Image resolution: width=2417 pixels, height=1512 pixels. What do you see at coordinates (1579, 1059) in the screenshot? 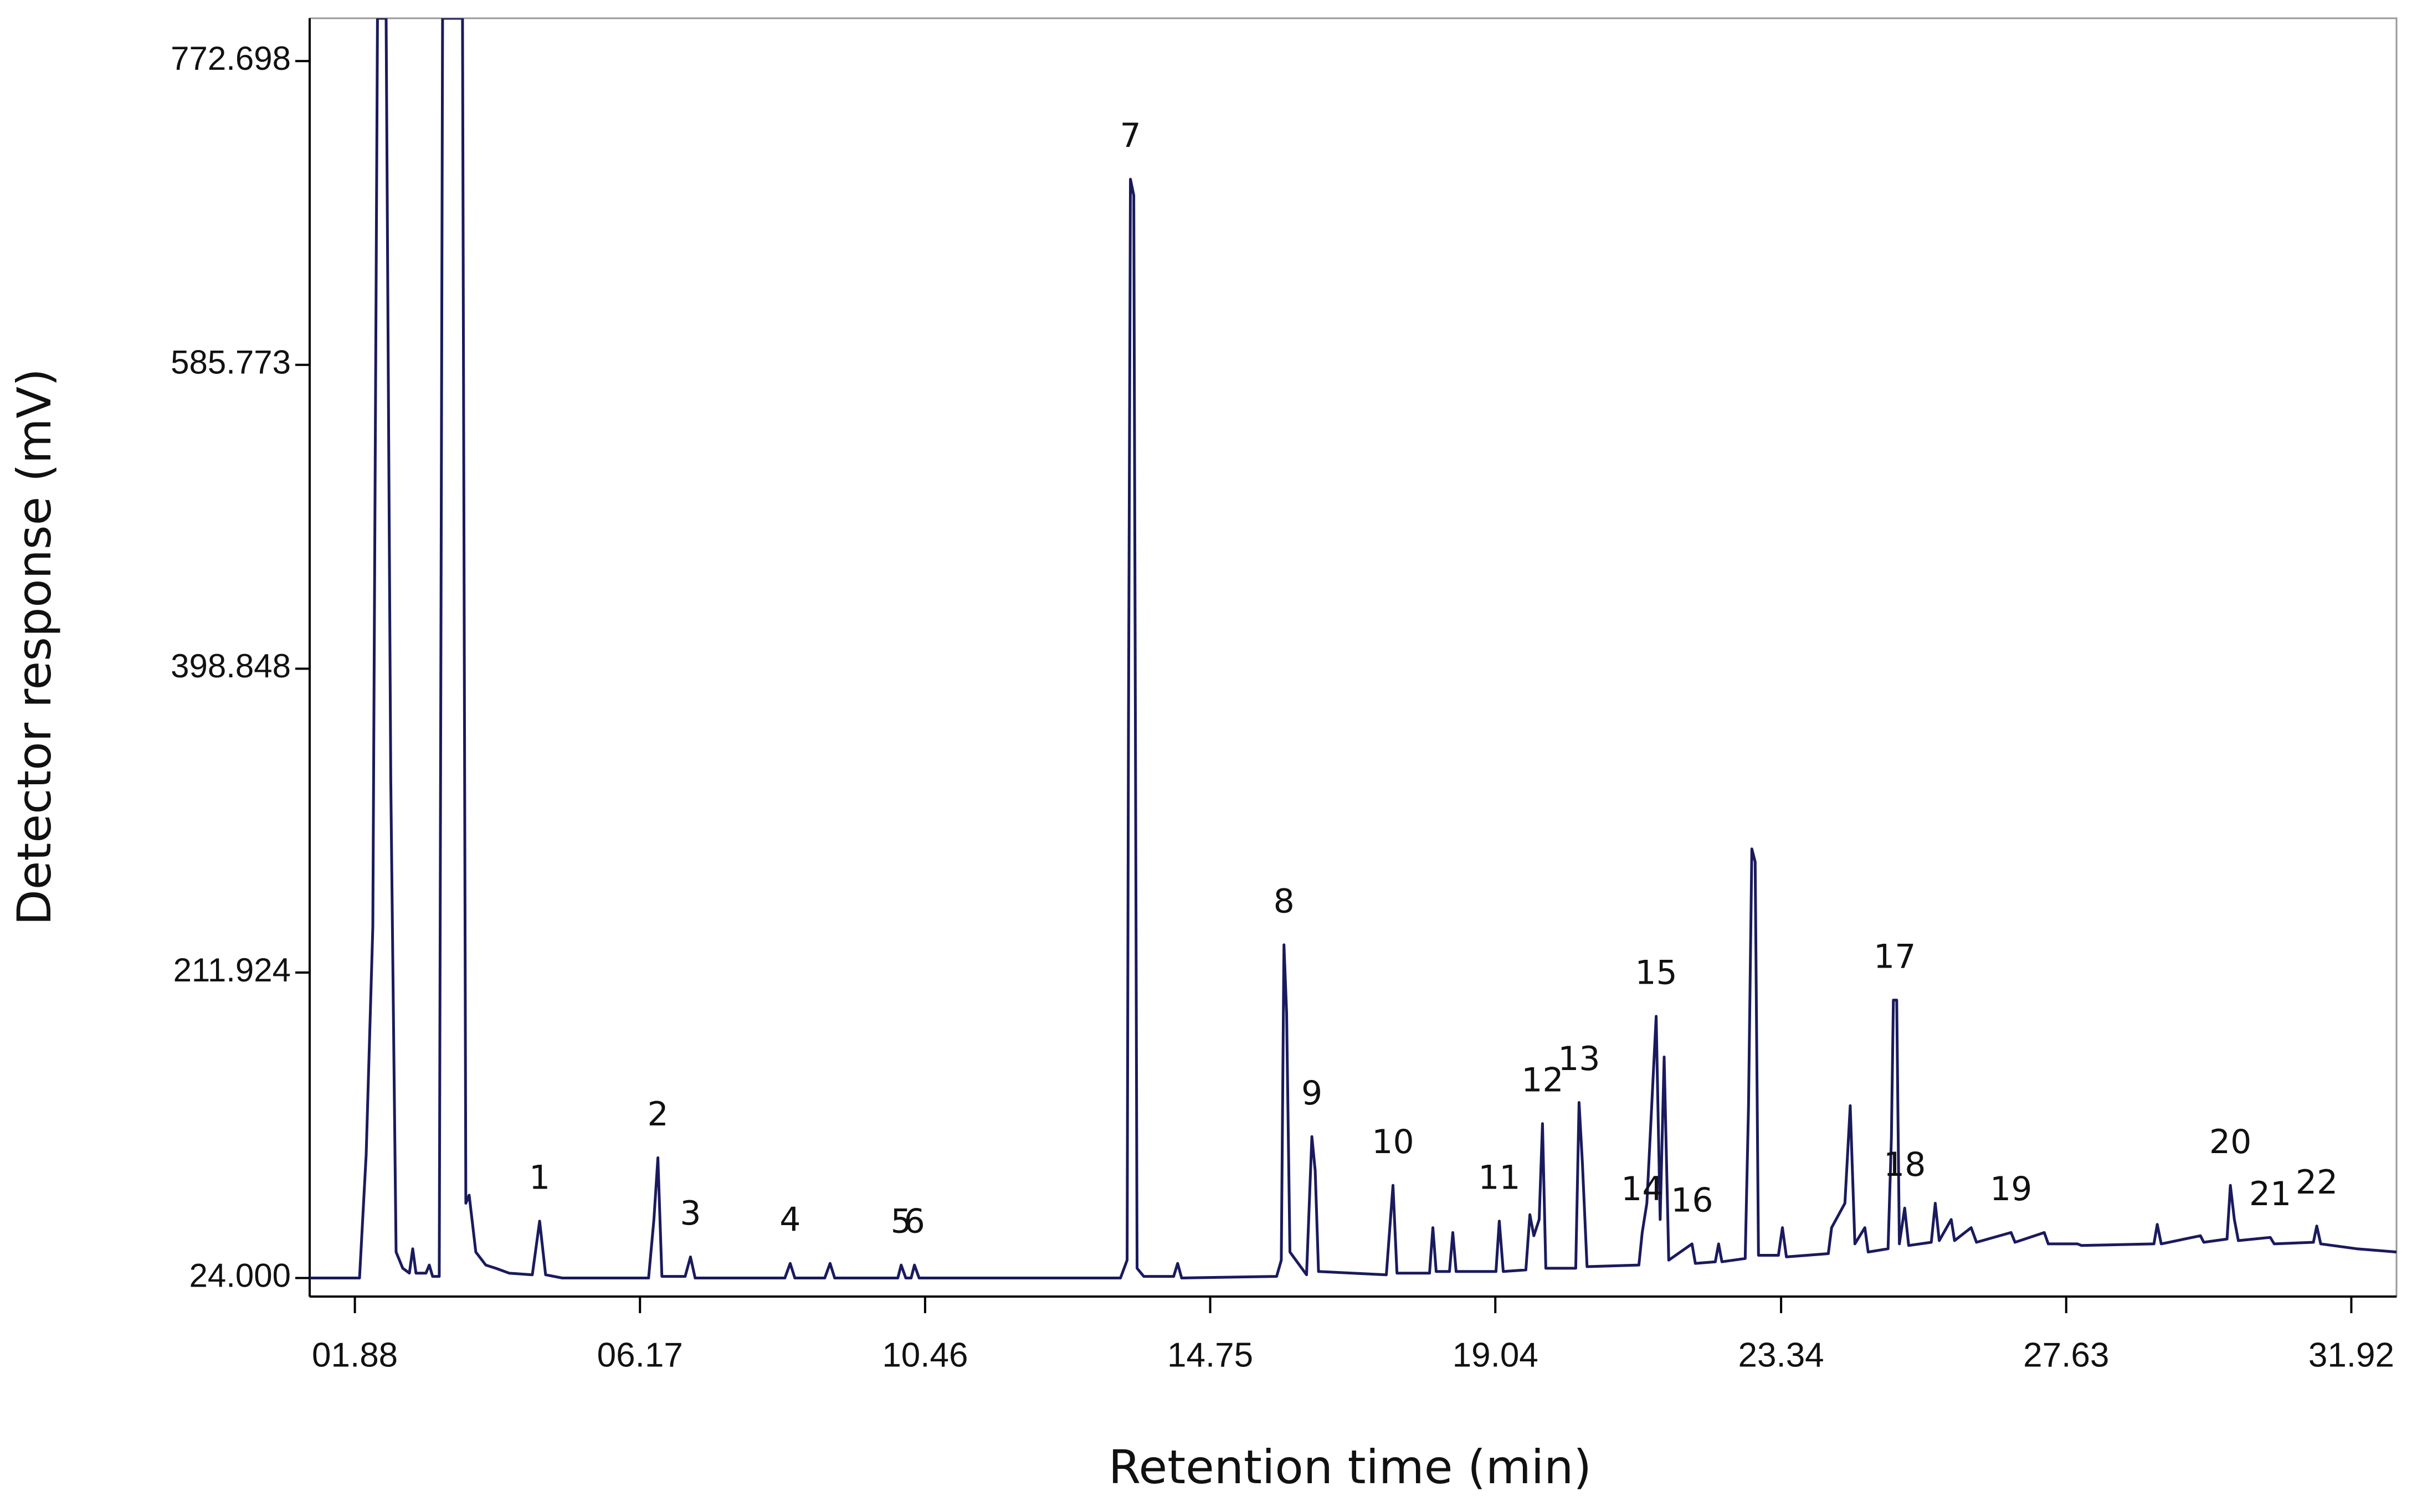
I see `peak-label: 13` at bounding box center [1579, 1059].